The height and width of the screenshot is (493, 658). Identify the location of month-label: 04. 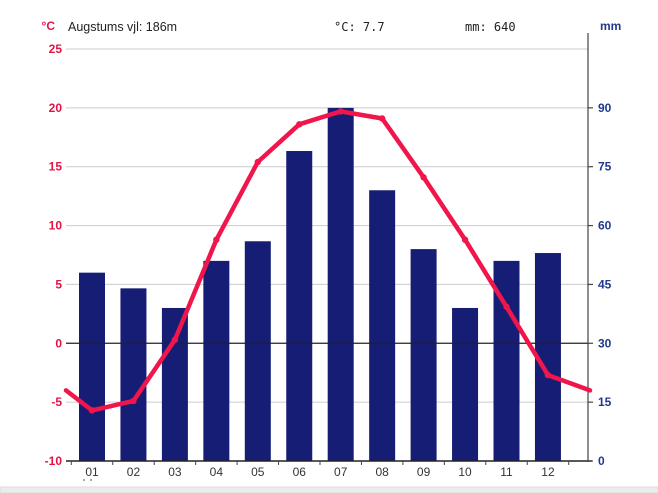
(217, 472).